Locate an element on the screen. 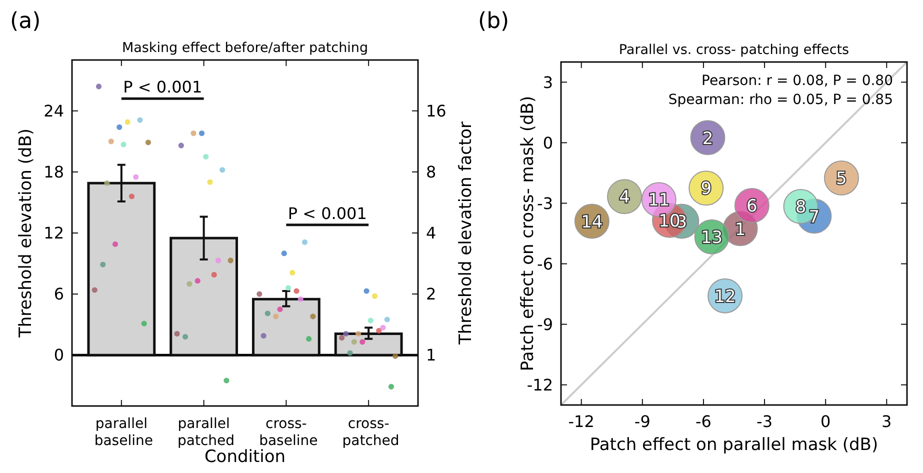 This screenshot has height=473, width=923. series-label: 2 is located at coordinates (708, 138).